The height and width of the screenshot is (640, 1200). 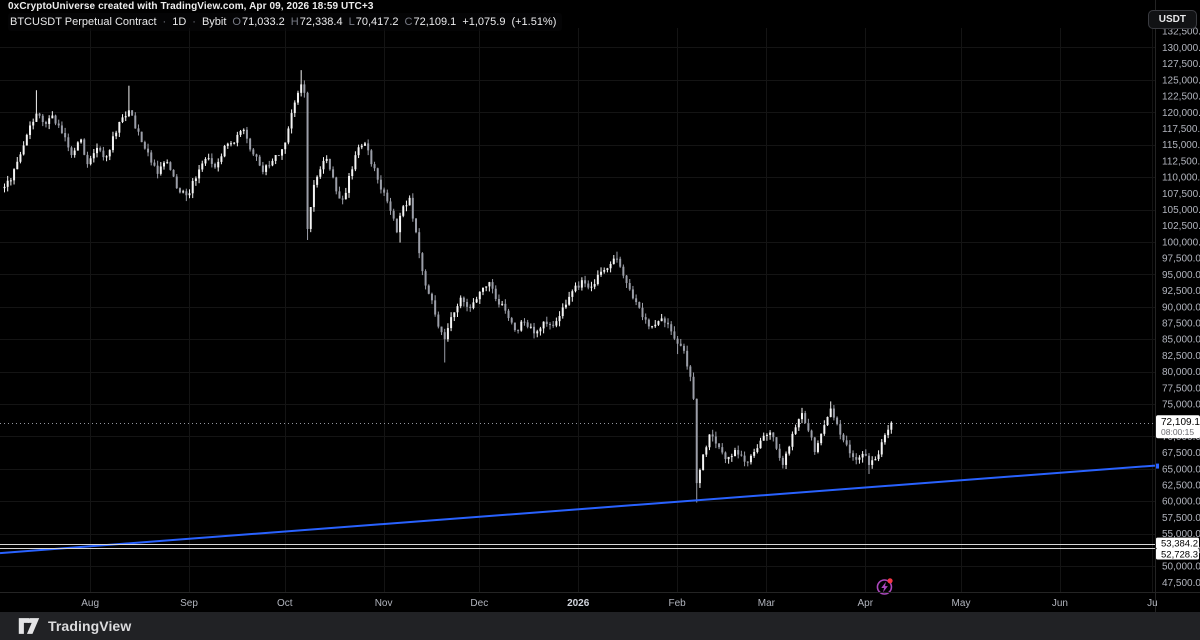 What do you see at coordinates (1181, 113) in the screenshot?
I see `price-tick-label: 120,000.0` at bounding box center [1181, 113].